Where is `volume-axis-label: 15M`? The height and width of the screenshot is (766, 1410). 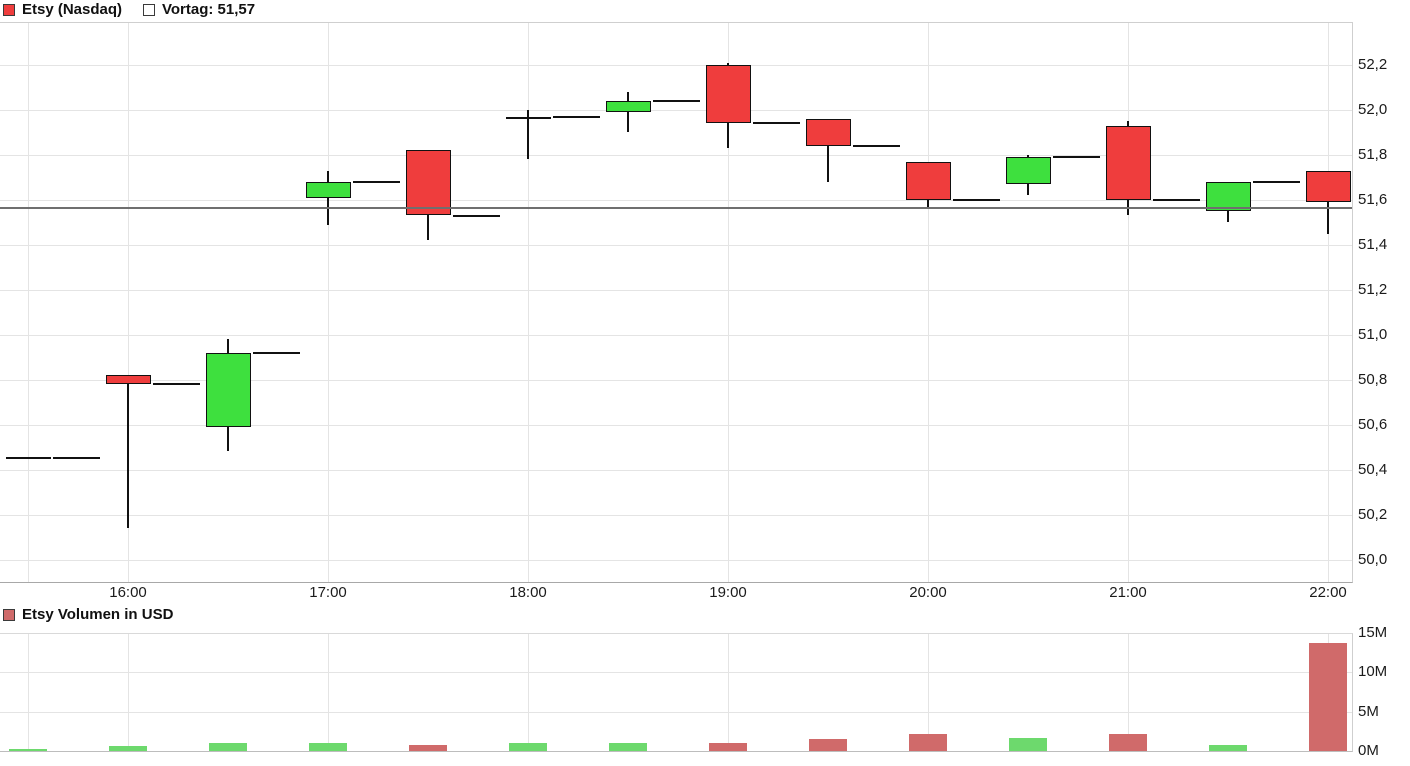
volume-axis-label: 15M is located at coordinates (1373, 632).